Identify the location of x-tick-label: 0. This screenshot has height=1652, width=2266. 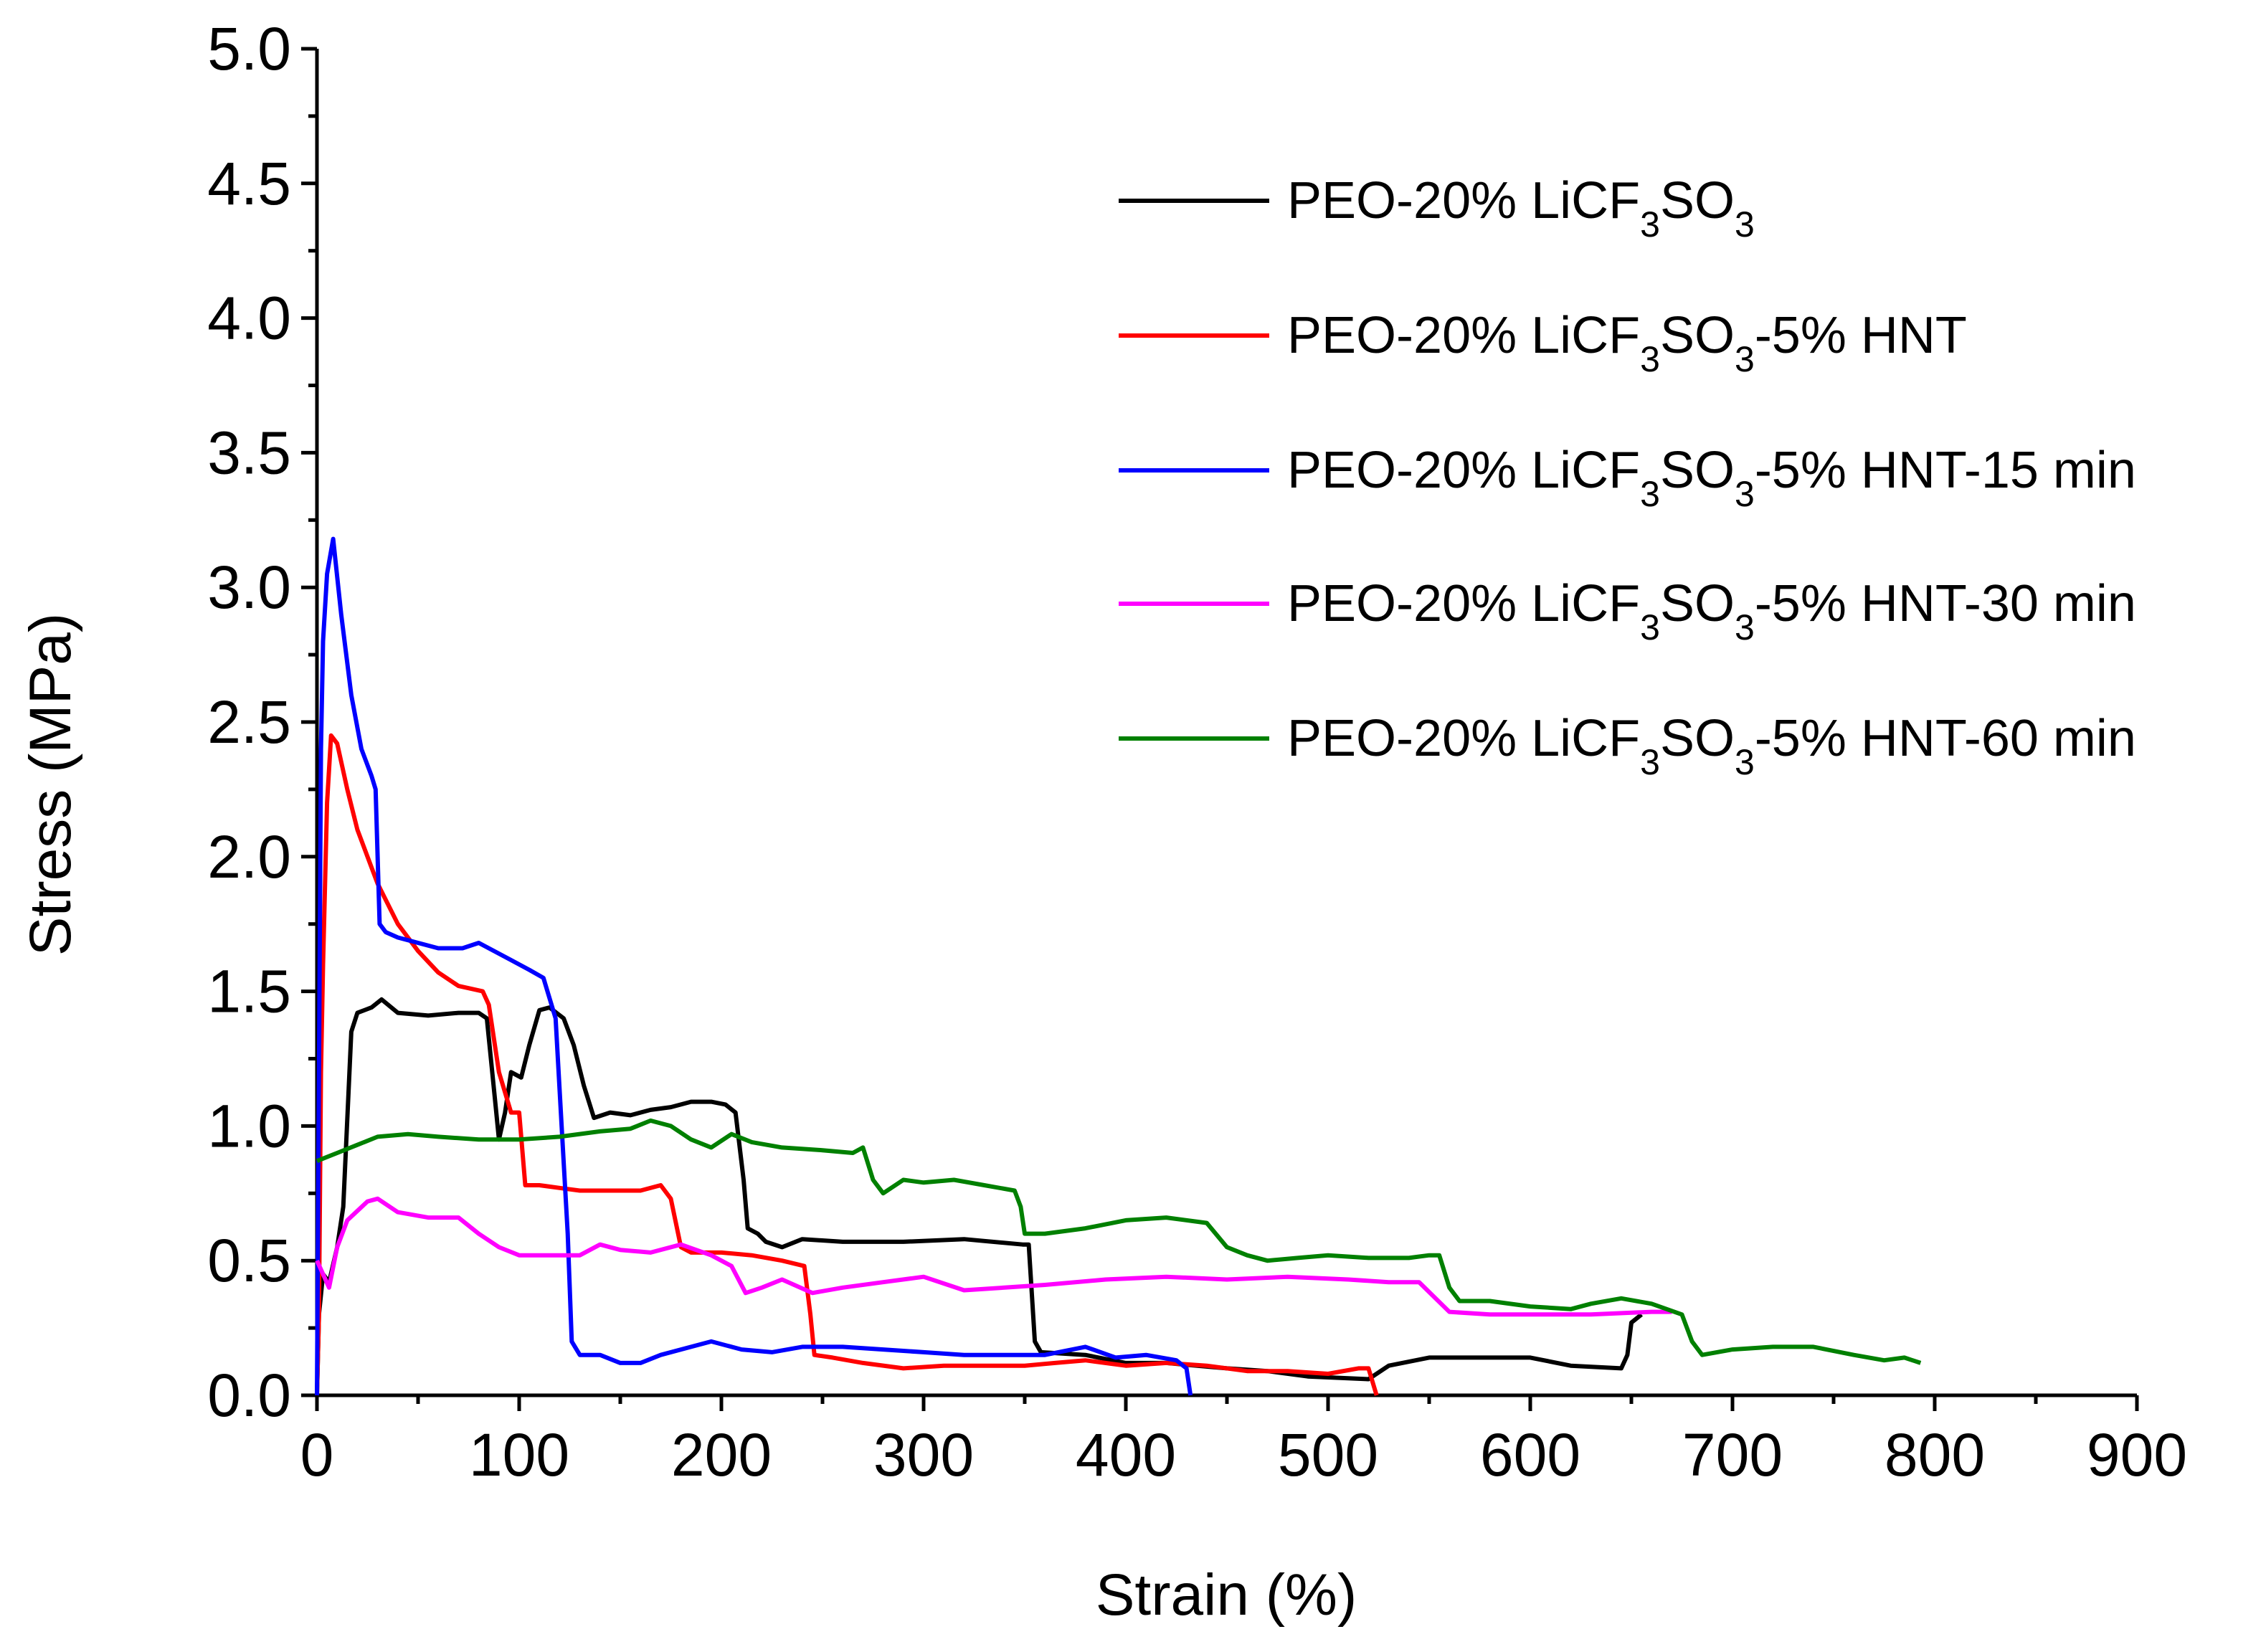
(317, 1455).